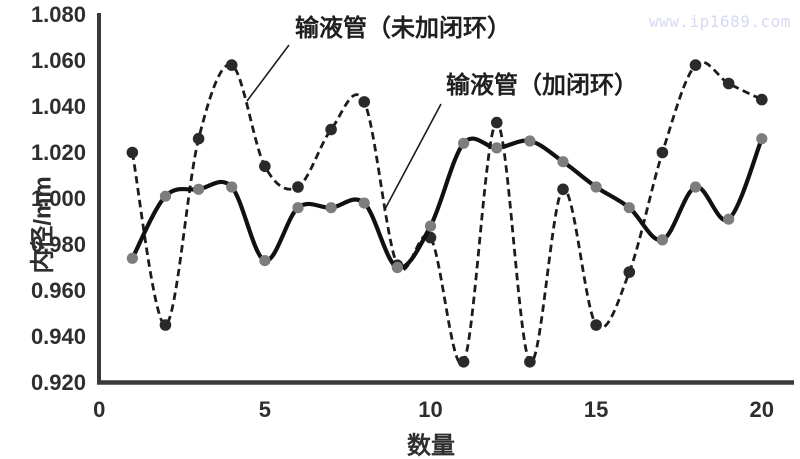  I want to click on y-tick-label: 0.920, so click(58, 382).